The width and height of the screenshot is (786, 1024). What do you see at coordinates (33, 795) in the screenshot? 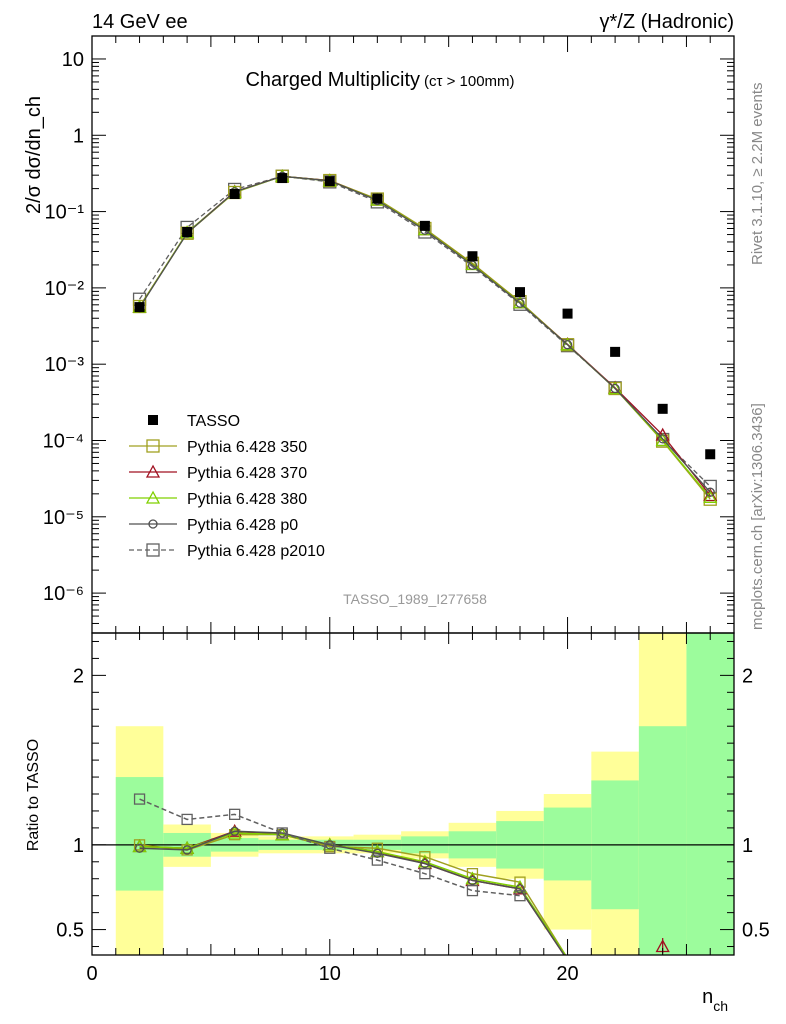
I see `ratio-y-axis-label: Ratio to TASSO` at bounding box center [33, 795].